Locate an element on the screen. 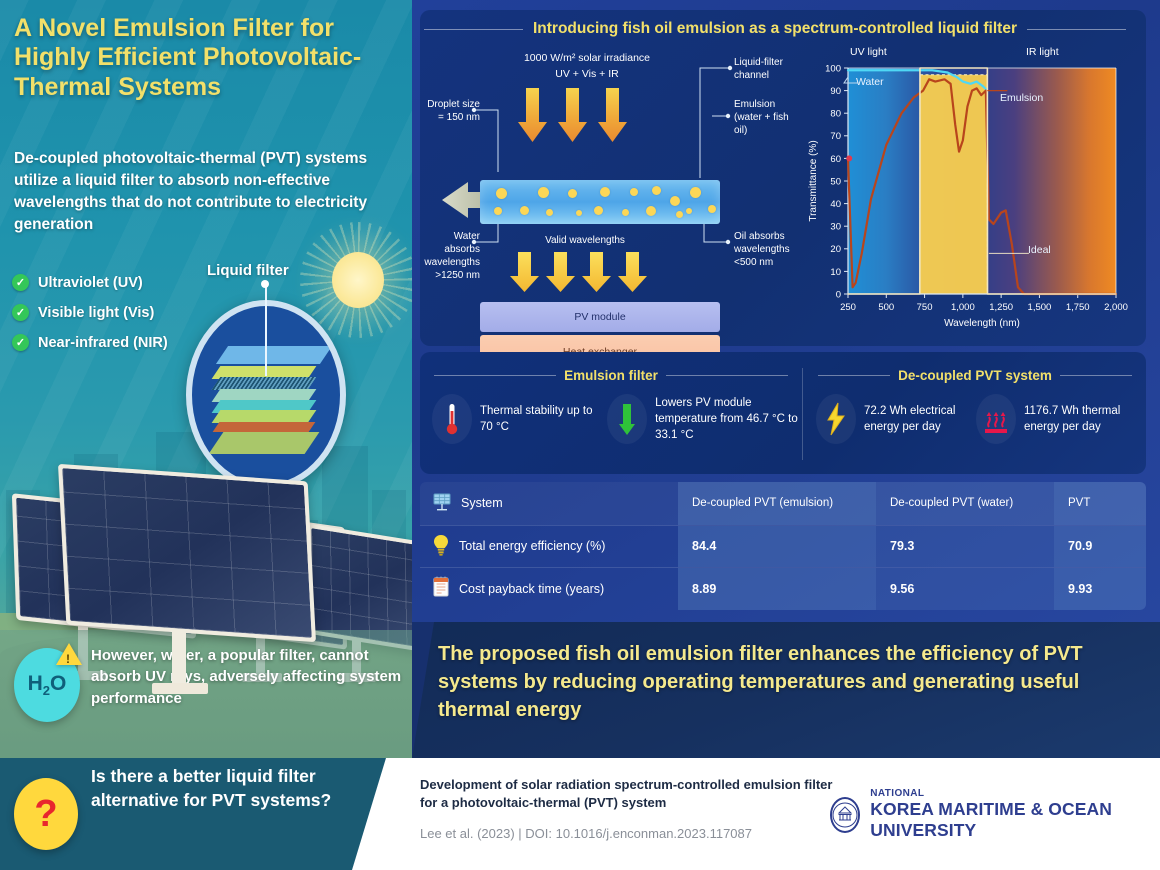 This screenshot has width=1160, height=870. oil-absorbs-label: Oil absorbs wavelengths <500 nm is located at coordinates (762, 249).